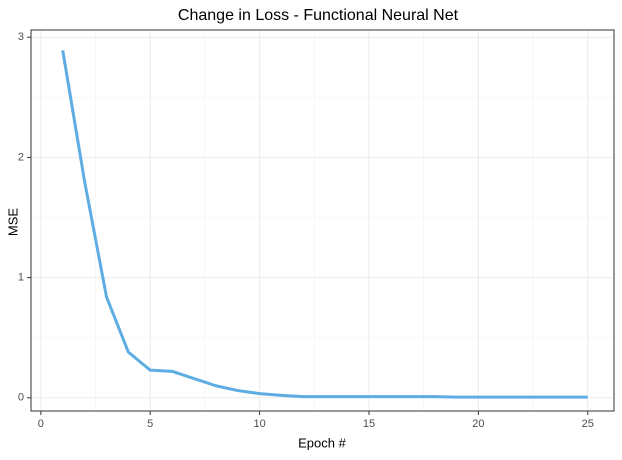 The height and width of the screenshot is (460, 622). What do you see at coordinates (588, 424) in the screenshot?
I see `x-tick-label: 25` at bounding box center [588, 424].